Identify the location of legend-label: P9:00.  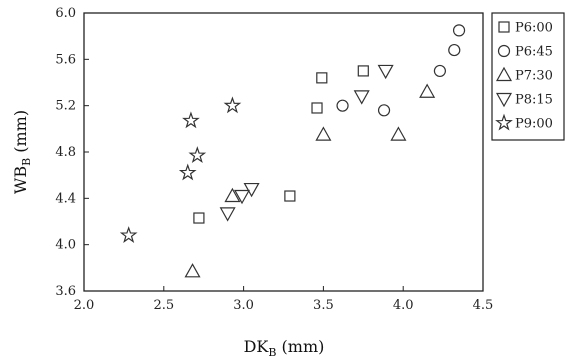
(534, 124).